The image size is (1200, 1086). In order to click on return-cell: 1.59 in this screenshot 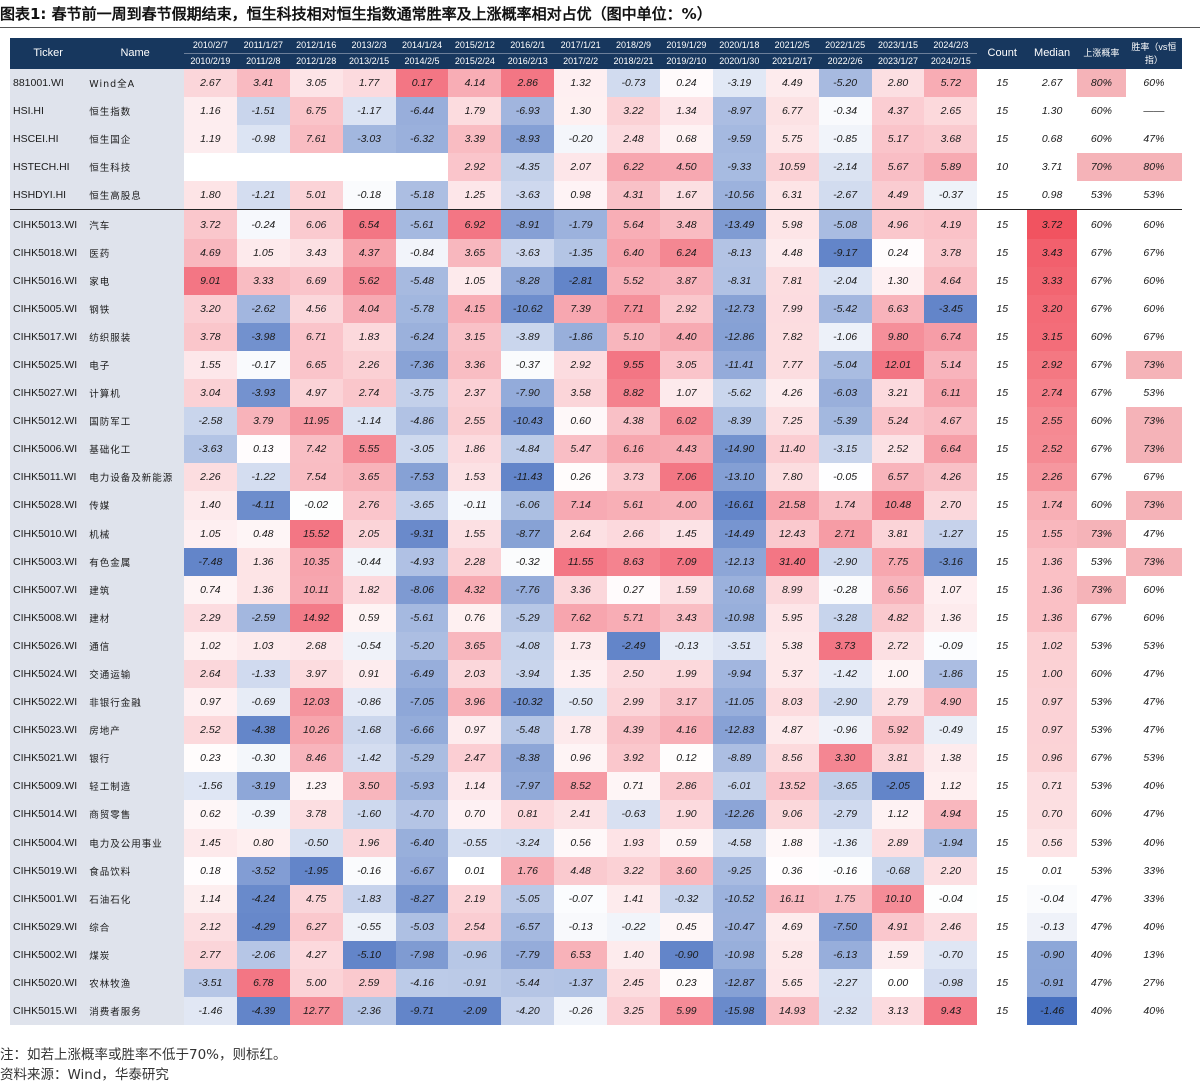, I will do `click(898, 954)`.